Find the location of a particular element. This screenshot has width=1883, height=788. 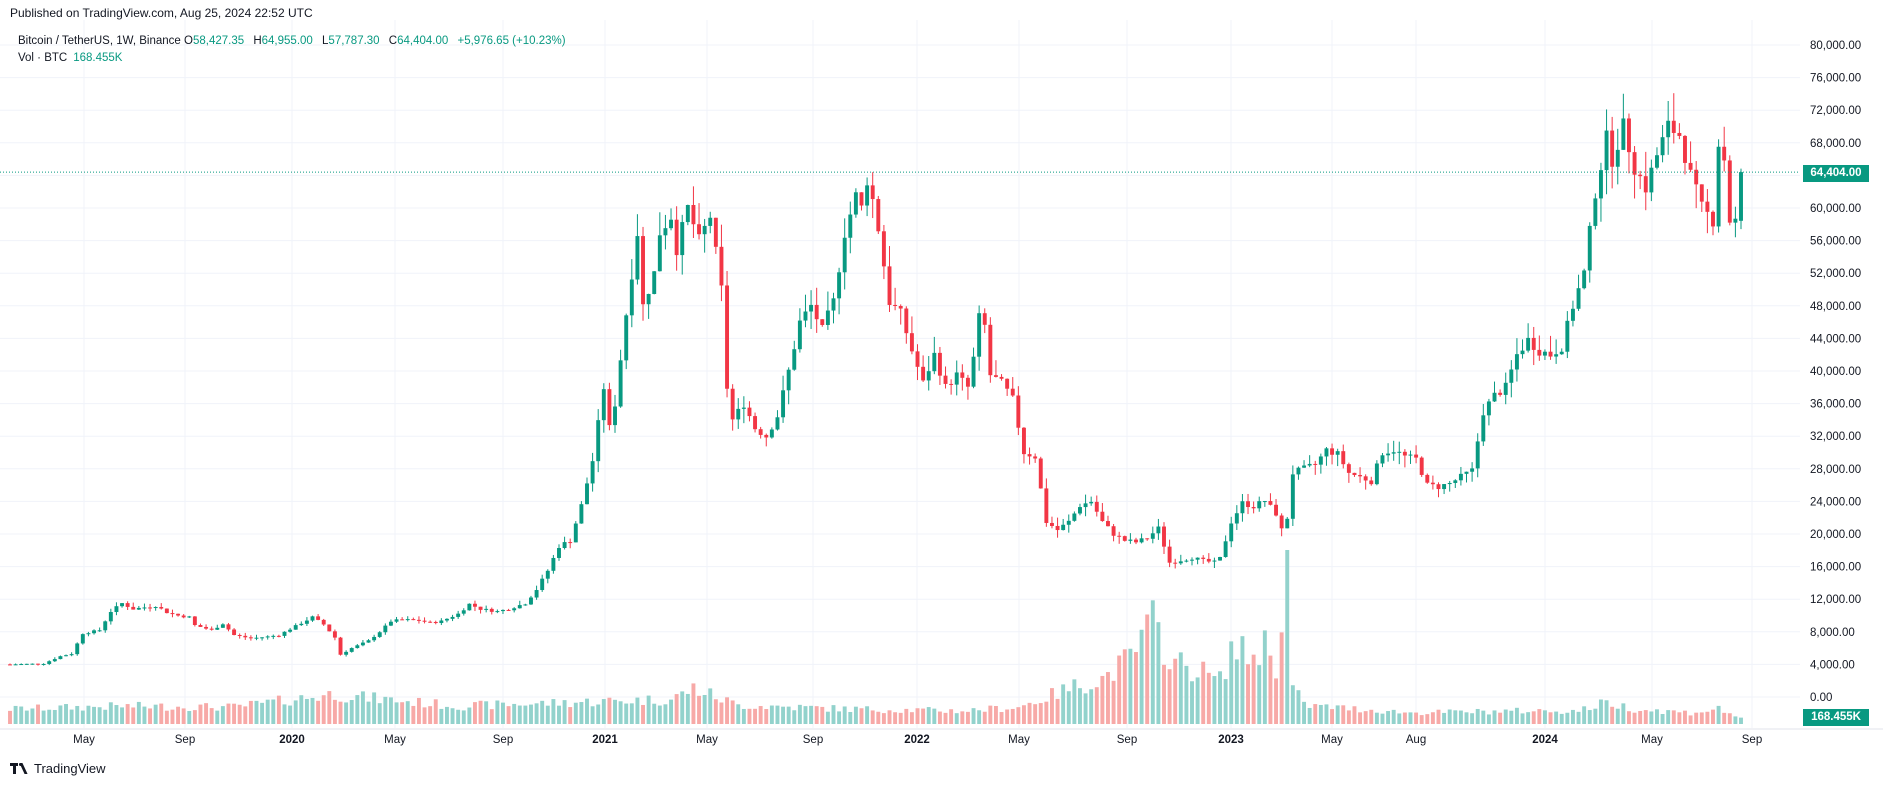

tradingview-logo: TradingView is located at coordinates (58, 768).